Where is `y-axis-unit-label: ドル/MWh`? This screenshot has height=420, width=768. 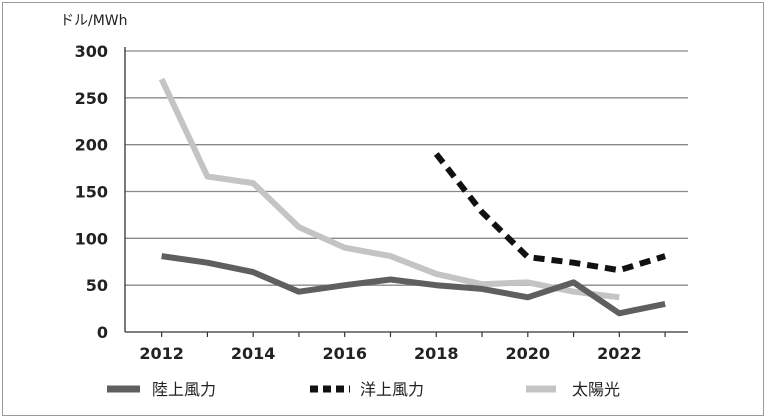 y-axis-unit-label: ドル/MWh is located at coordinates (94, 21).